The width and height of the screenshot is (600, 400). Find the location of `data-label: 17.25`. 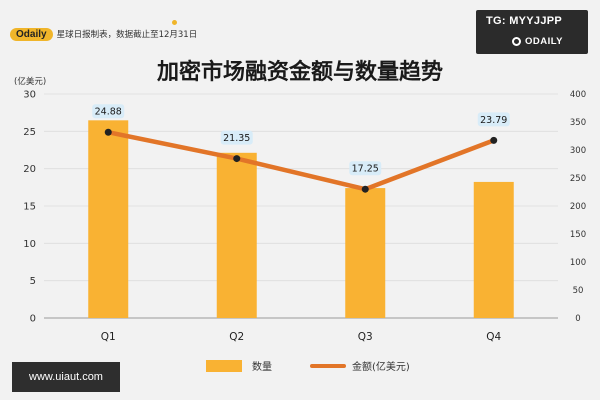

data-label: 17.25 is located at coordinates (365, 169).